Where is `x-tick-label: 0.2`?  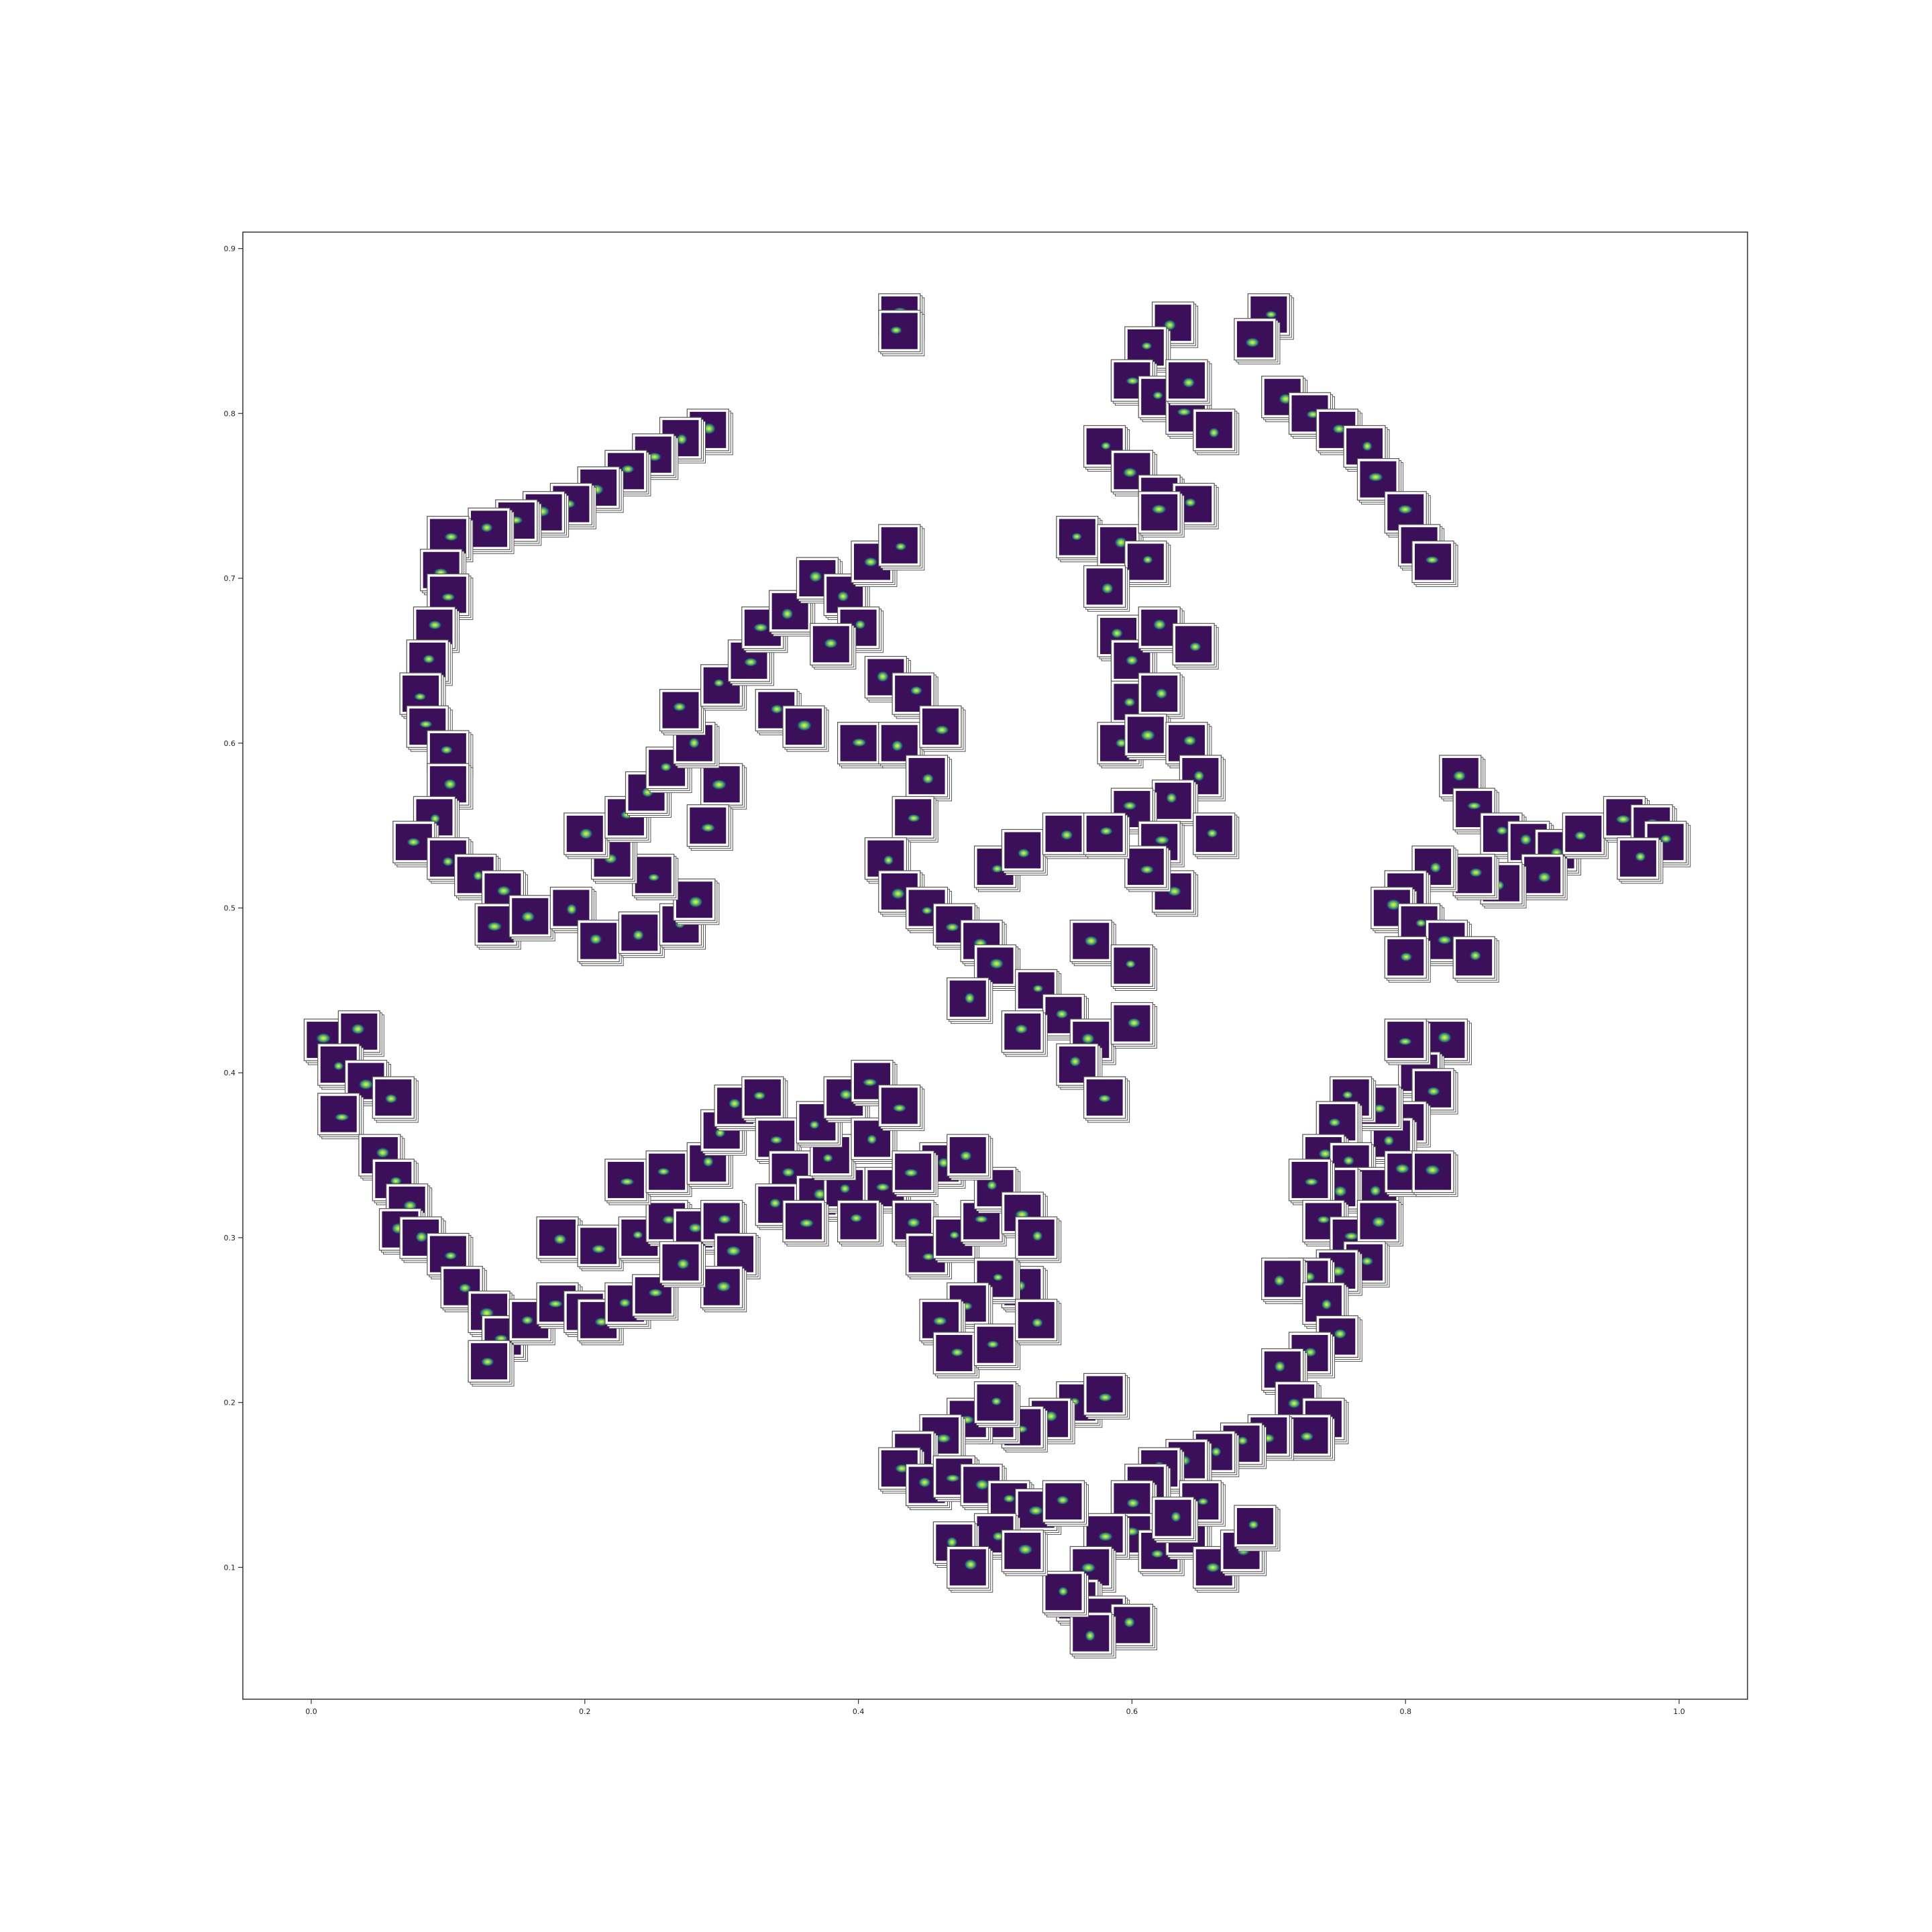 x-tick-label: 0.2 is located at coordinates (585, 1711).